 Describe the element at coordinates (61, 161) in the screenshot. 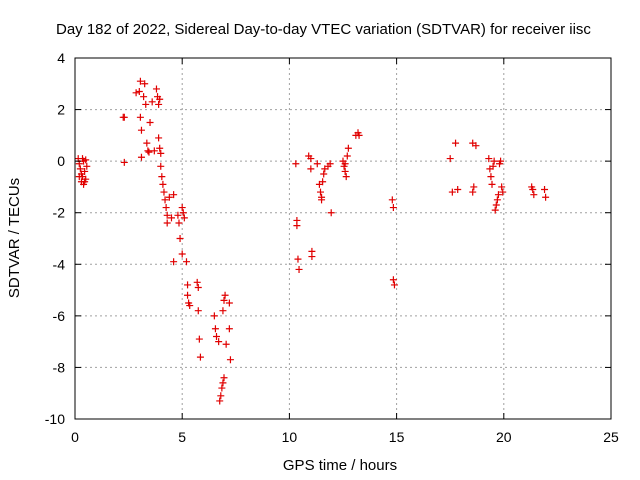

I see `y-tick-label: 0` at that location.